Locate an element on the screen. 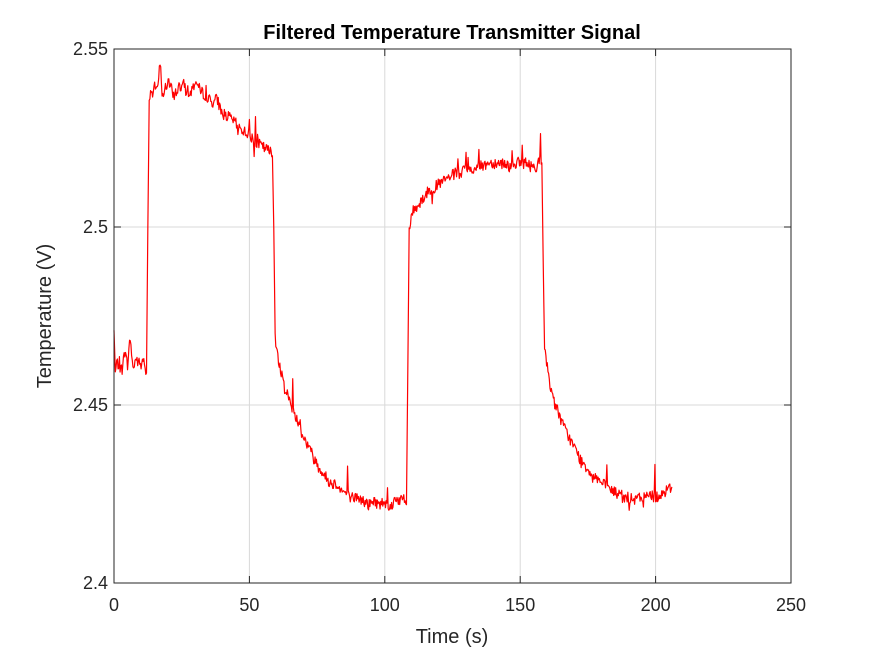 The image size is (875, 656). y-axis-label: Temperature (V) is located at coordinates (45, 316).